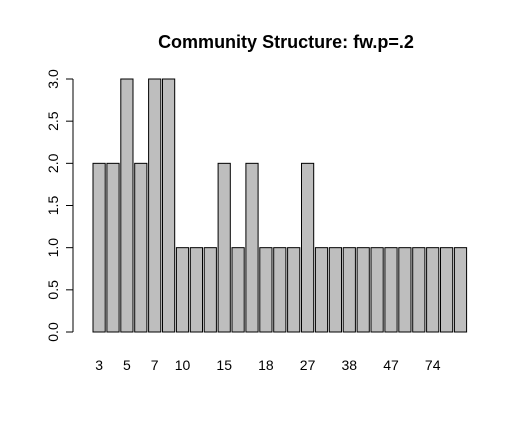 Image resolution: width=524 pixels, height=433 pixels. I want to click on y-tick-label: 1.5, so click(53, 206).